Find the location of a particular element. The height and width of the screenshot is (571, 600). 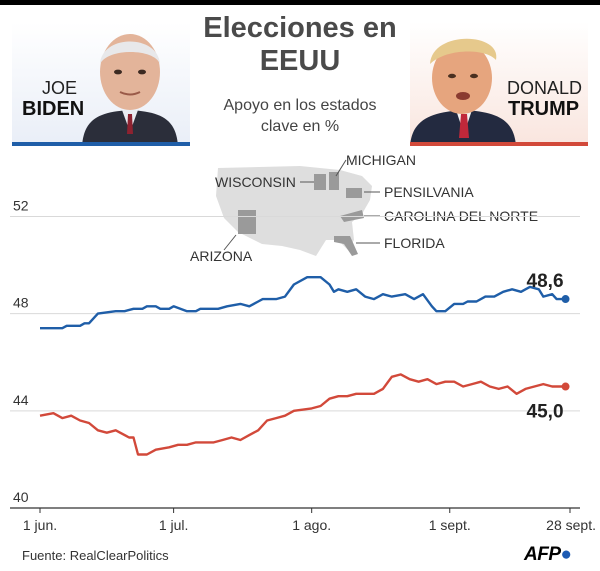

biden-photo-illustration is located at coordinates (130, 90).